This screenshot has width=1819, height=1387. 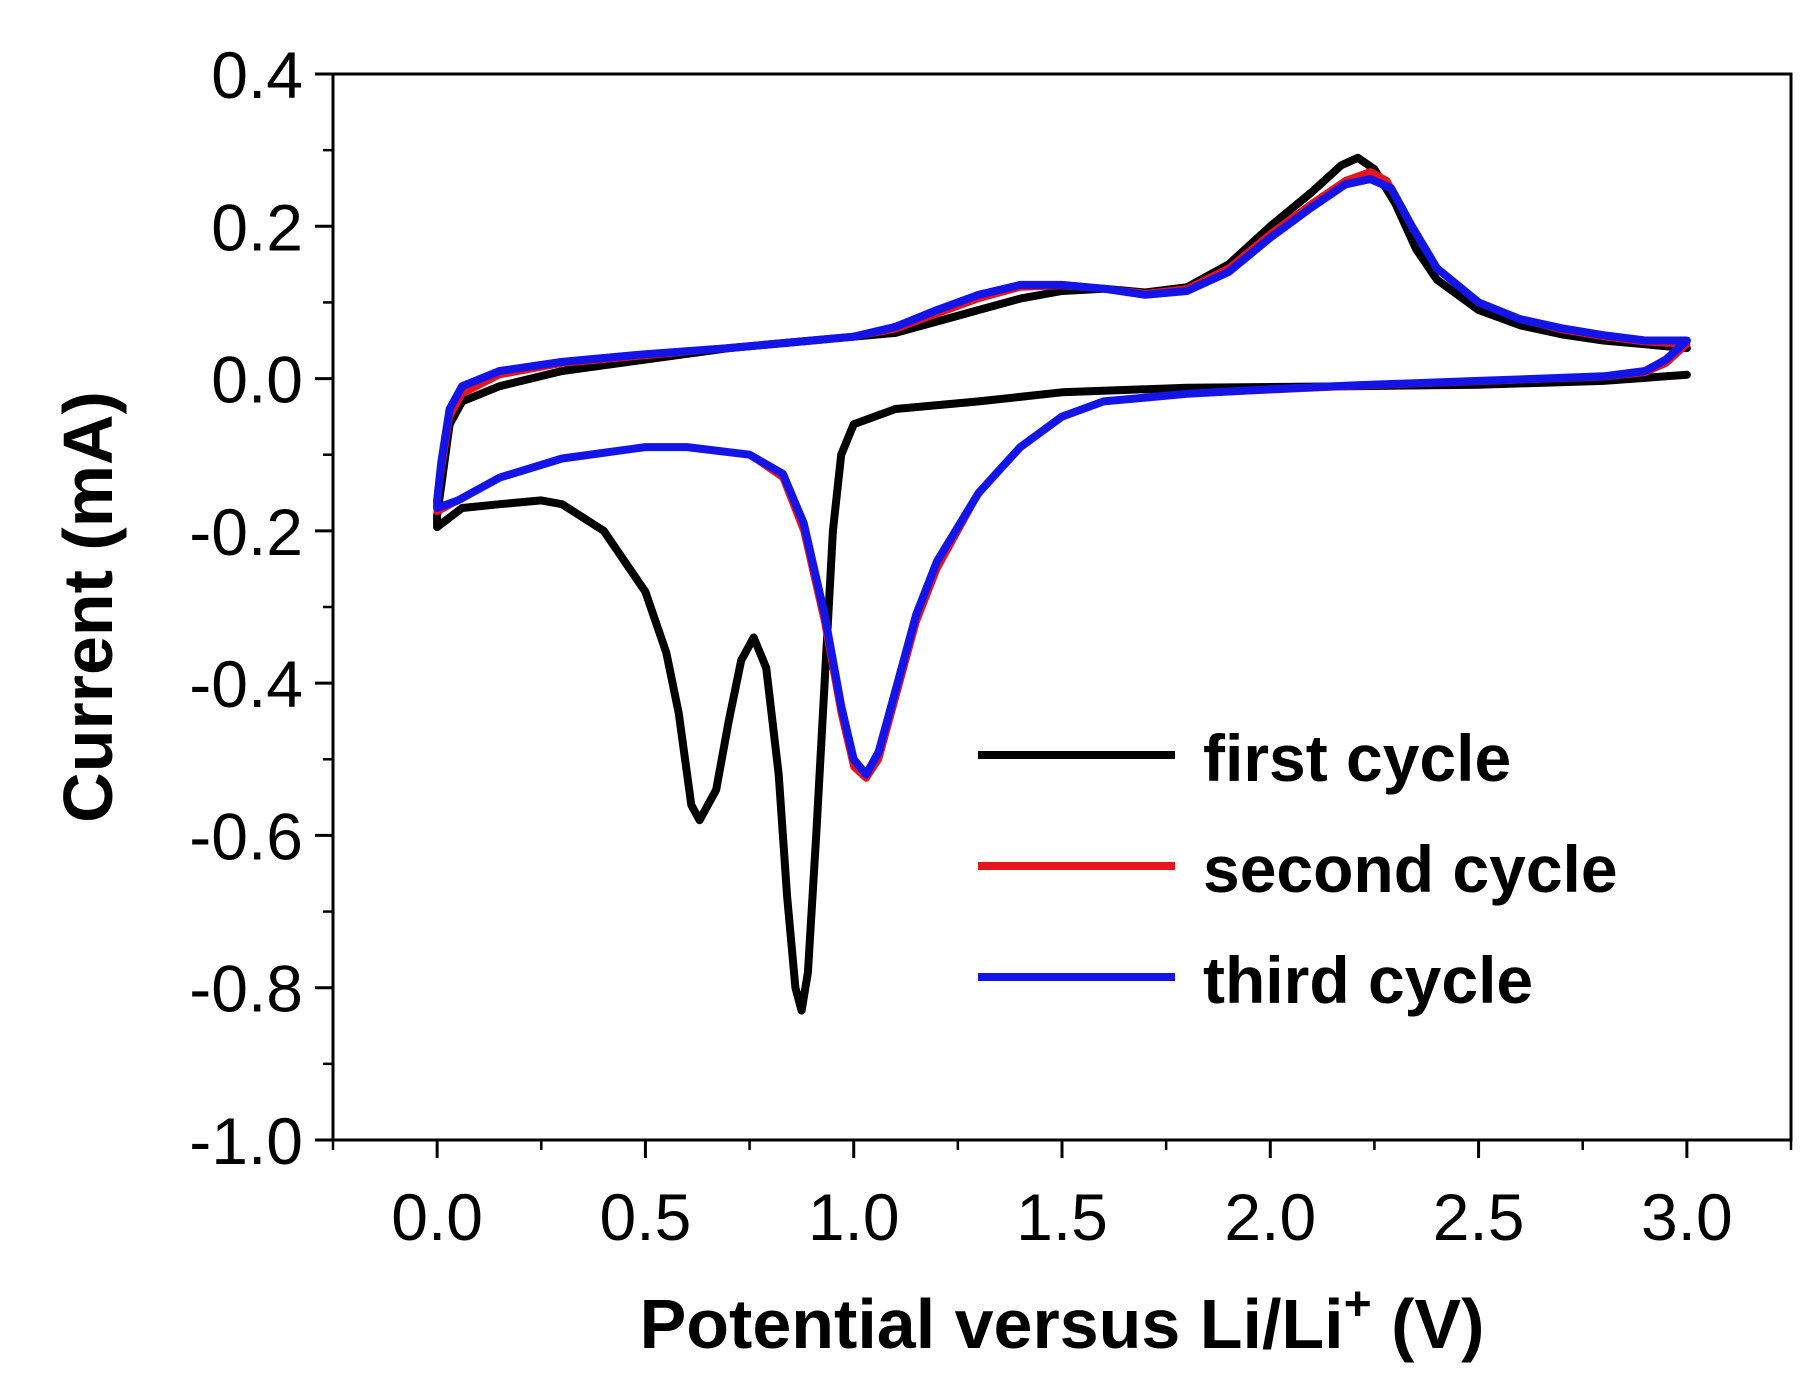 What do you see at coordinates (246, 1141) in the screenshot?
I see `y-tick-label: -1.0` at bounding box center [246, 1141].